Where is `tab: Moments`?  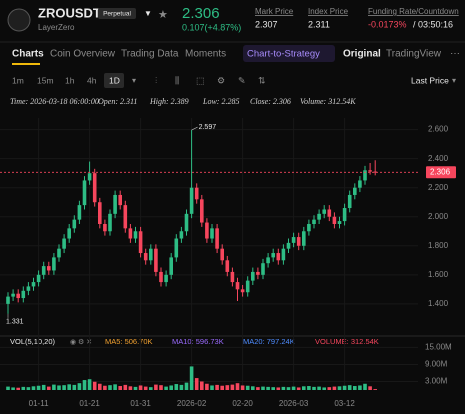 tab: Moments is located at coordinates (205, 54).